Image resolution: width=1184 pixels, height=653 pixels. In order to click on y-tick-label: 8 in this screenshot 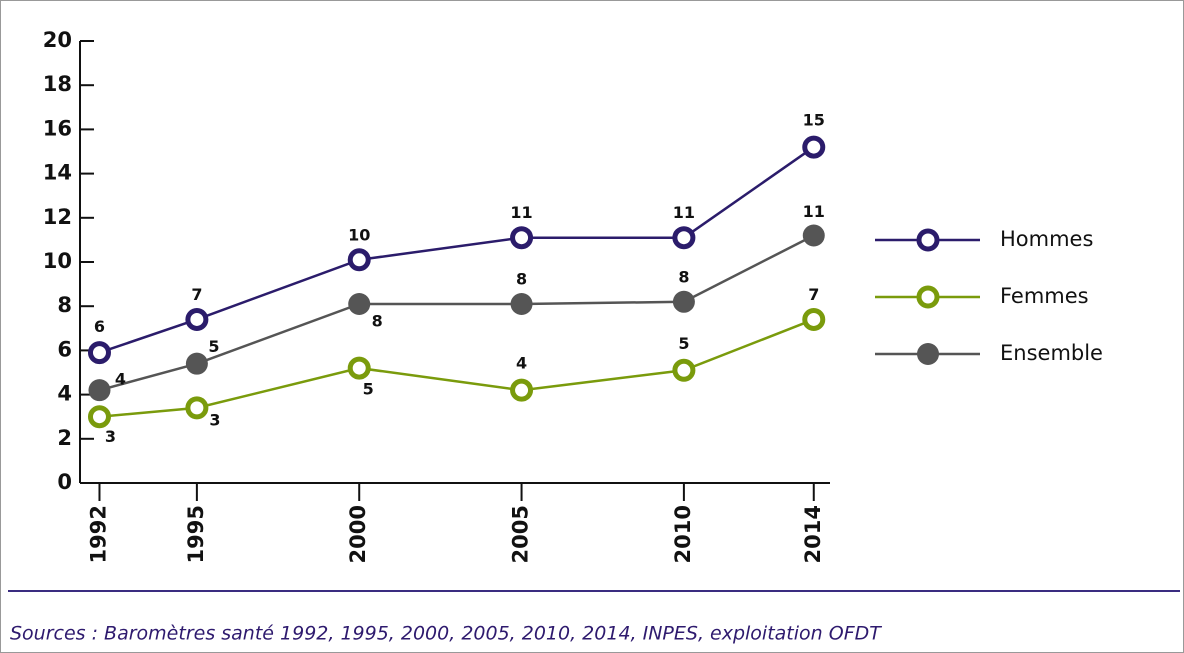, I will do `click(64, 305)`.